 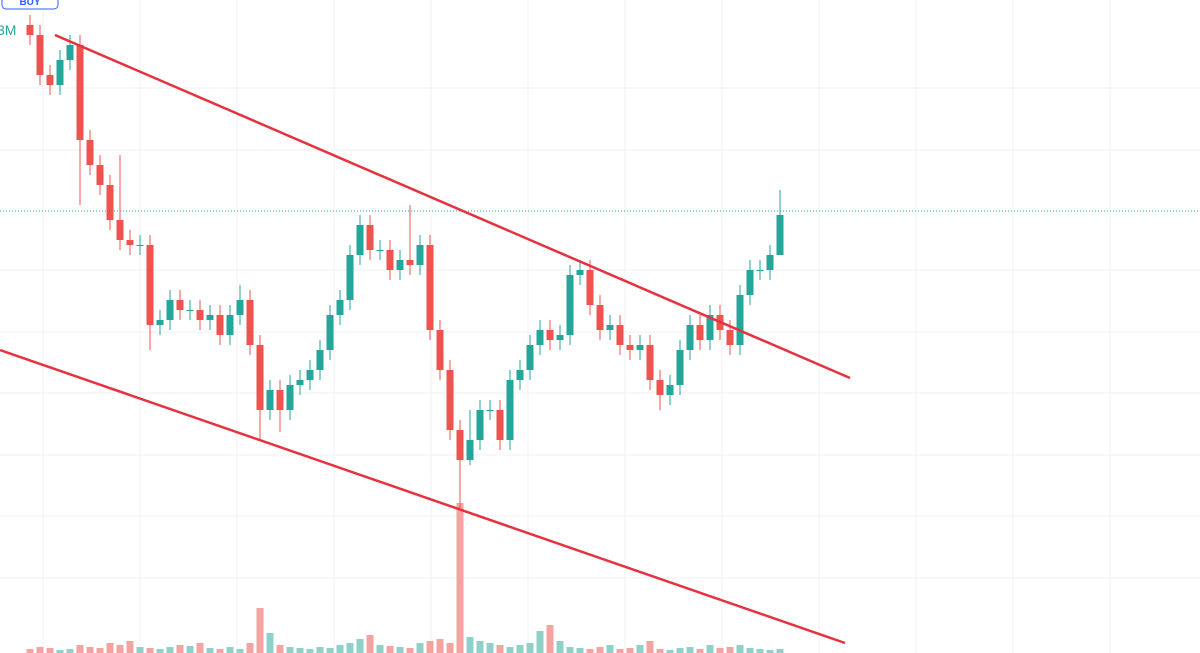 What do you see at coordinates (405, 578) in the screenshot?
I see `volume` at bounding box center [405, 578].